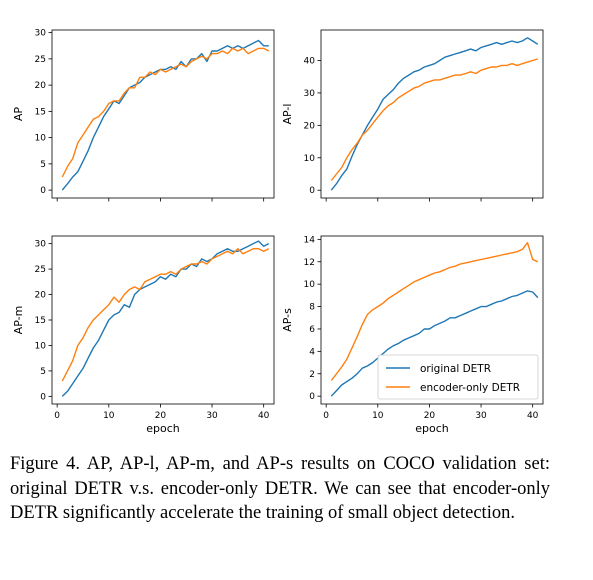 This screenshot has width=593, height=580. I want to click on subplot-ap-l: 0 10 20 30 40 AP-l, so click(412, 115).